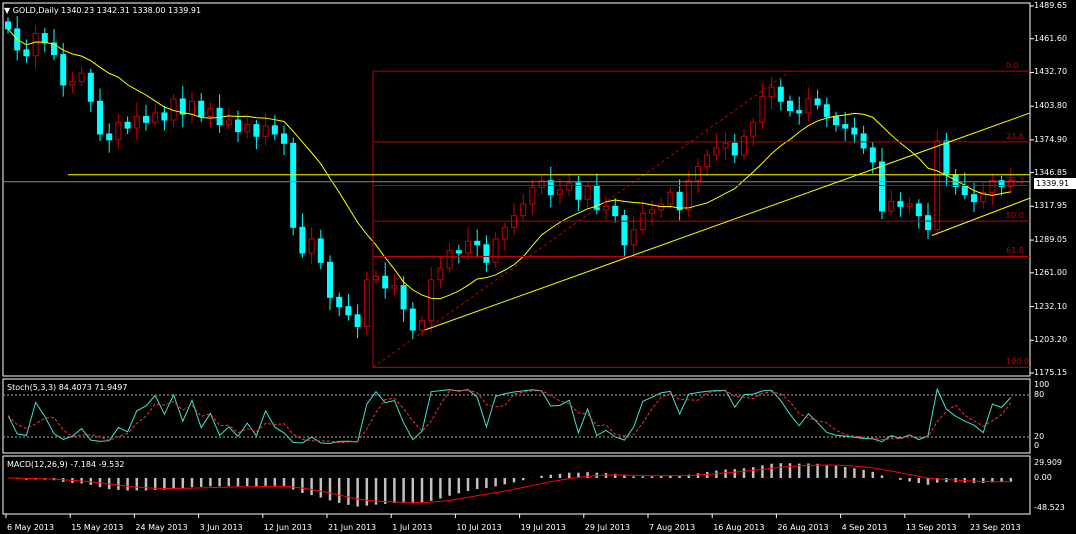 This screenshot has width=1076, height=534. I want to click on time-axis-label: 19 Jul 2013, so click(543, 527).